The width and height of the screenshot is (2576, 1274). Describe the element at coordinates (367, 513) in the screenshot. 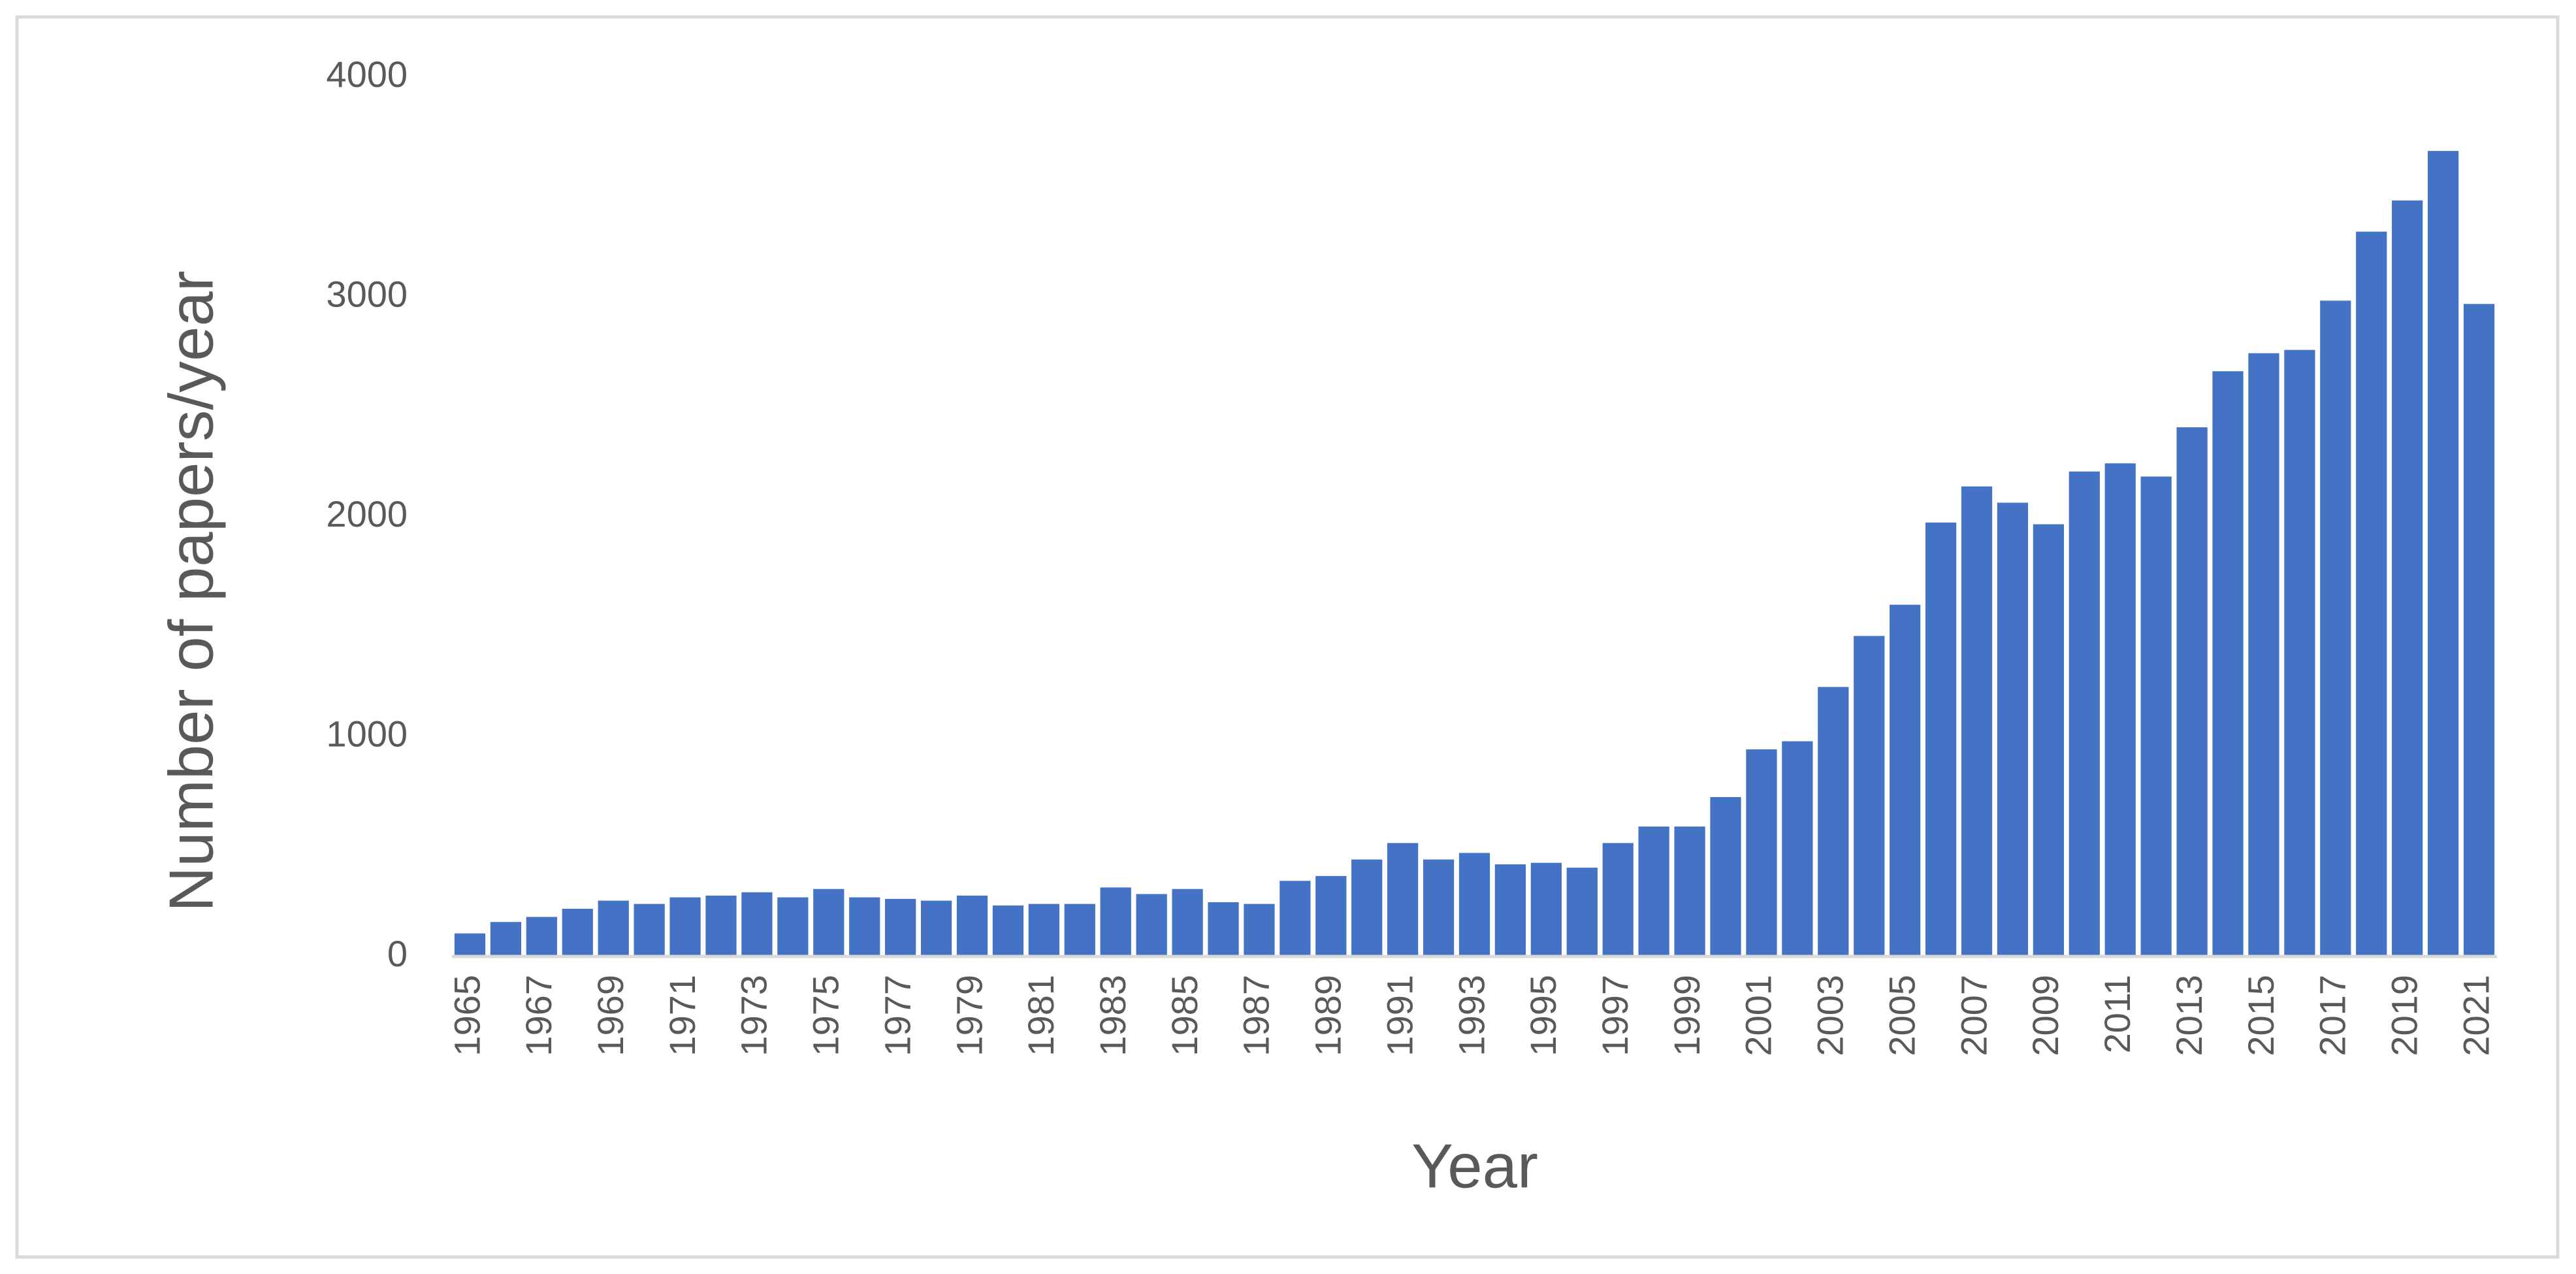

I see `y-tick-label: 2000` at that location.